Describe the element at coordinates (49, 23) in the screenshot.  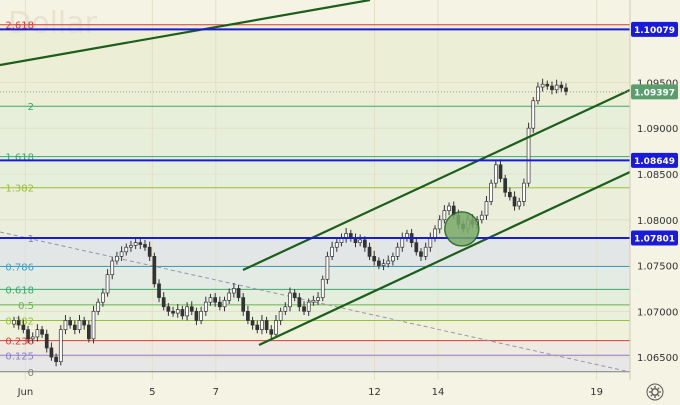
I see `watermark-text: S. Dollar` at that location.